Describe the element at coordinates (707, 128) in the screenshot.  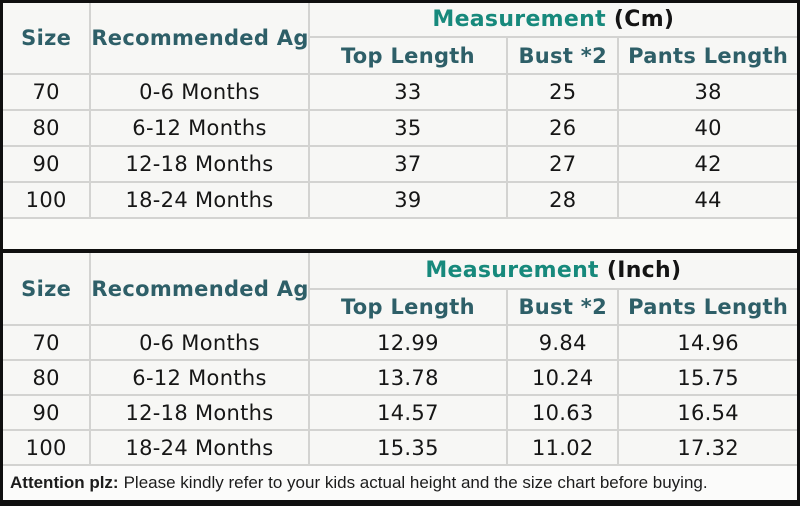
I see `cell-pants-length: 40` at that location.